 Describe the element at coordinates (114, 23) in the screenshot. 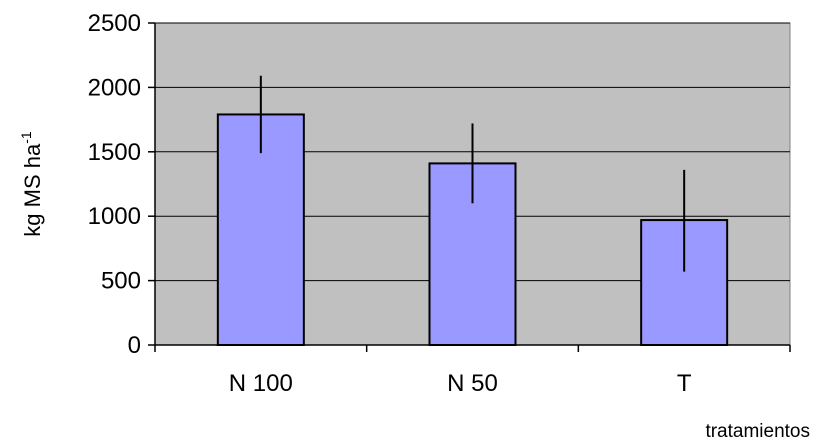

I see `y-tick-label: 2500` at that location.